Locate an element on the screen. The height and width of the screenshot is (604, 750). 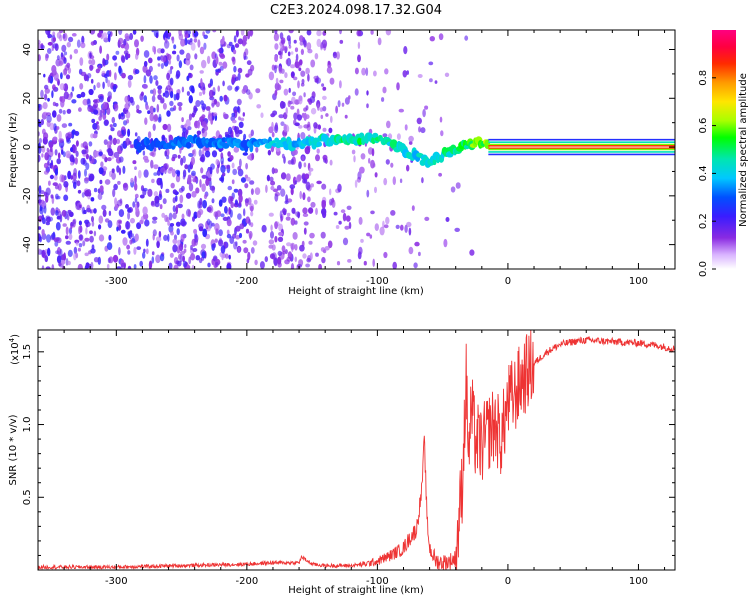
x-tick-label: -300 is located at coordinates (116, 581).